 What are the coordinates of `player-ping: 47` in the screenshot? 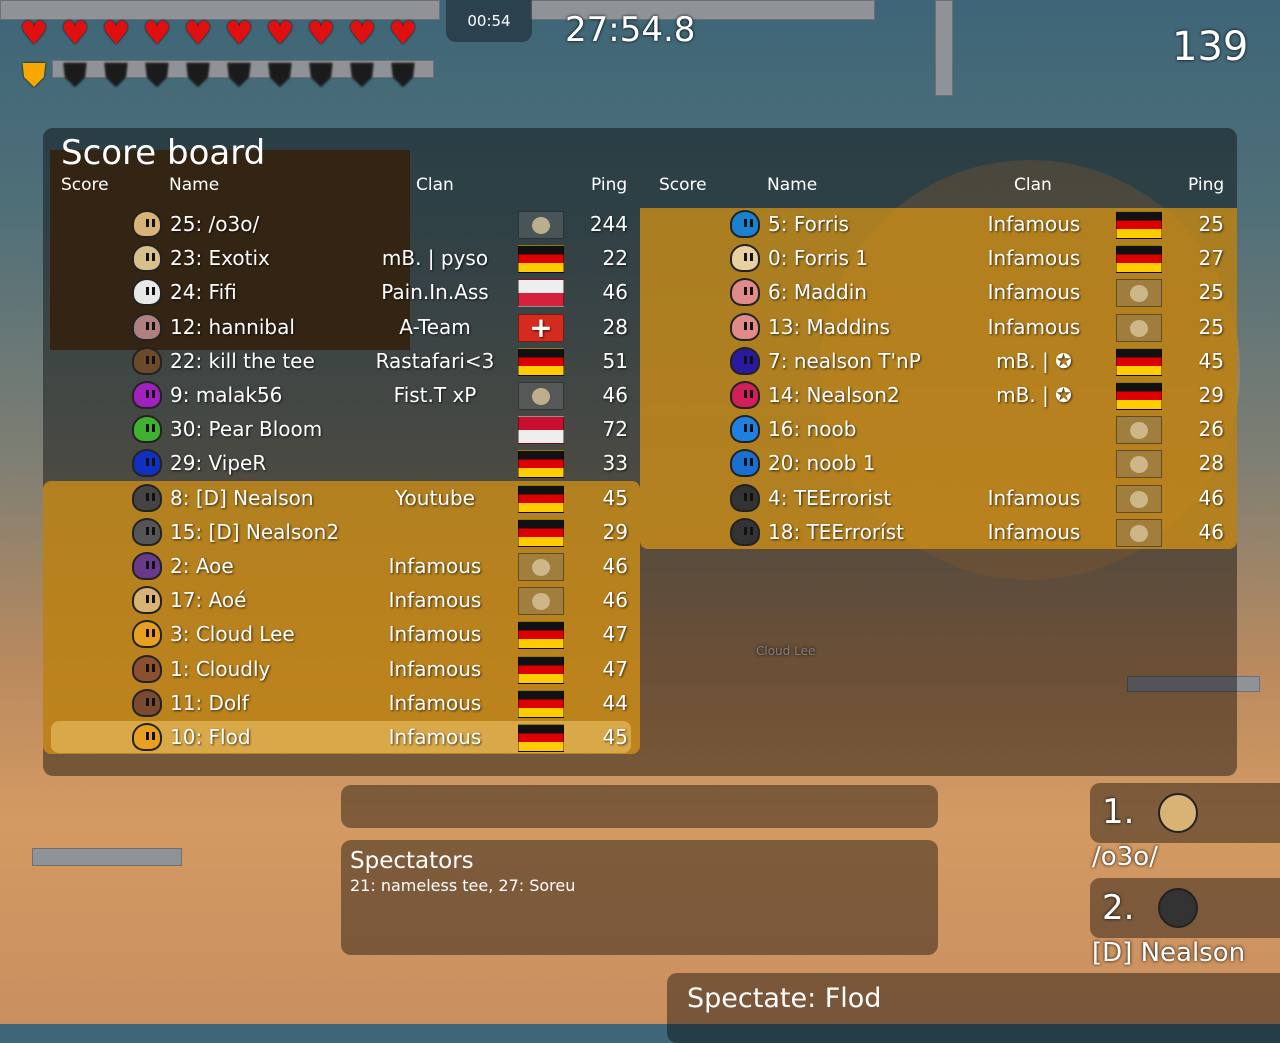 It's located at (615, 634).